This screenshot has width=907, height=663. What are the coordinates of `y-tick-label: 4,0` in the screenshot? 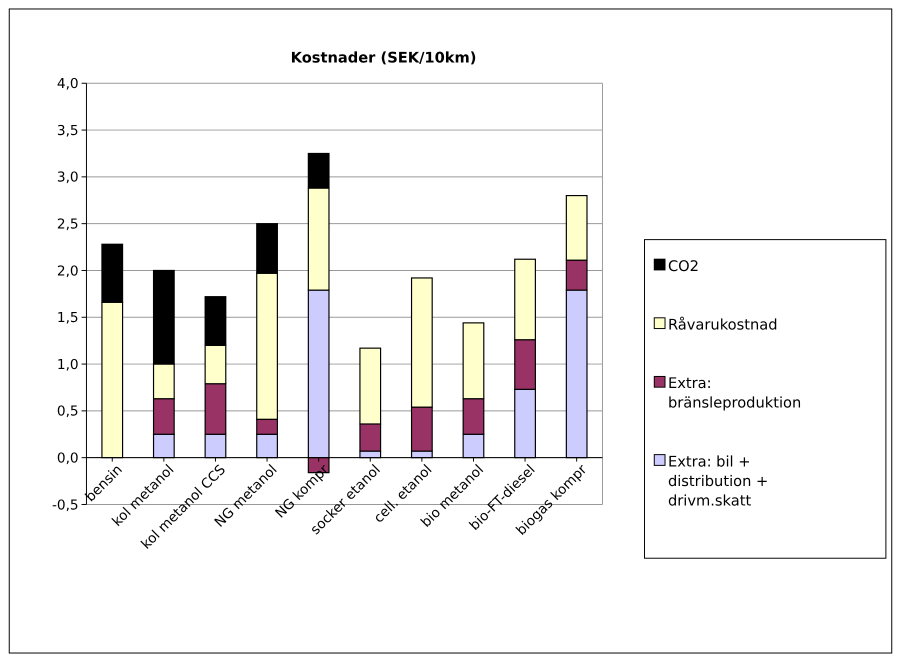 It's located at (67, 84).